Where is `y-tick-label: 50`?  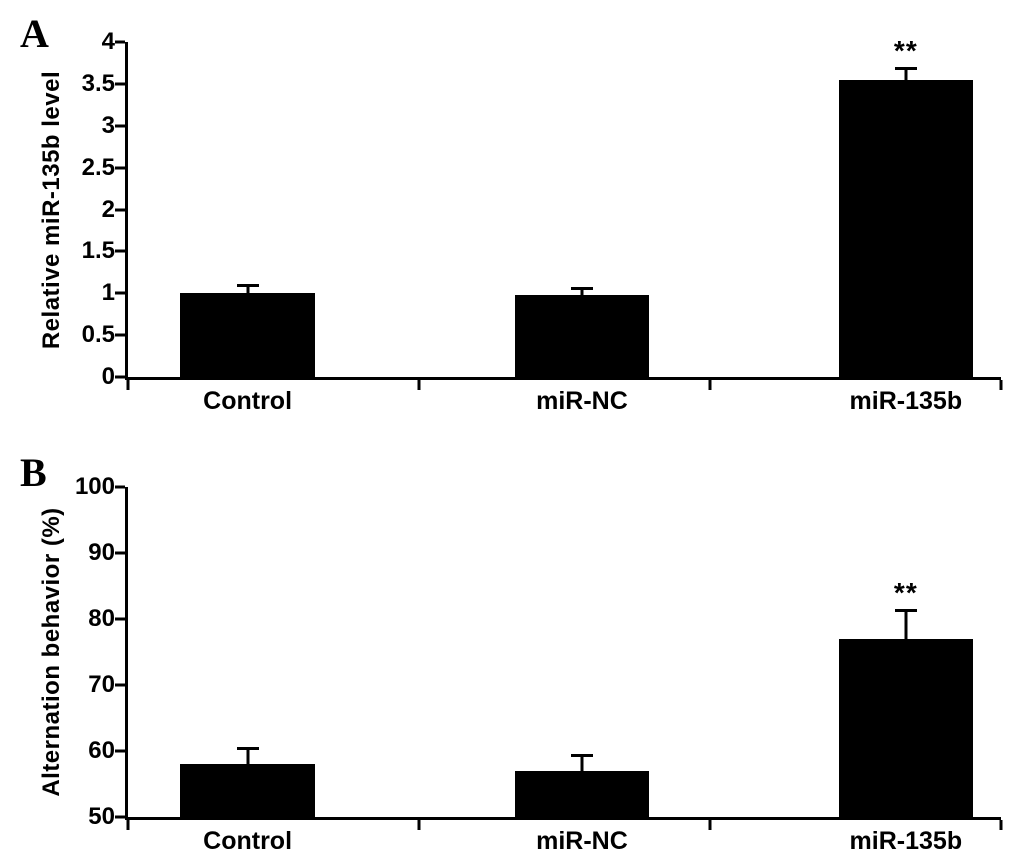
y-tick-label: 50 is located at coordinates (101, 816).